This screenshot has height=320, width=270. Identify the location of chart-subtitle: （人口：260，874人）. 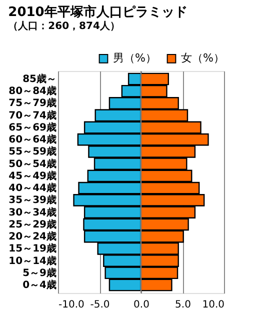
(64, 26).